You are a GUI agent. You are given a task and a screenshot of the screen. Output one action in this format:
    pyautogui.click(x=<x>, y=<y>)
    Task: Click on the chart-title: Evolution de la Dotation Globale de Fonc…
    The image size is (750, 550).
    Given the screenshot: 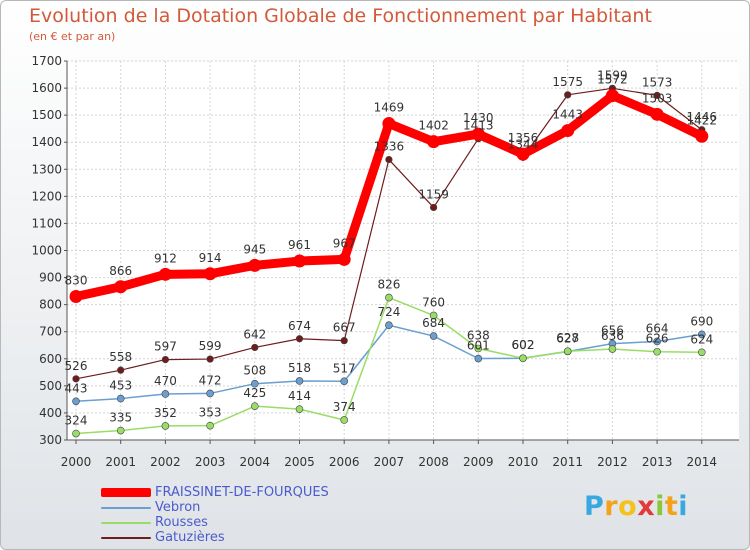 What is the action you would take?
    pyautogui.click(x=340, y=16)
    